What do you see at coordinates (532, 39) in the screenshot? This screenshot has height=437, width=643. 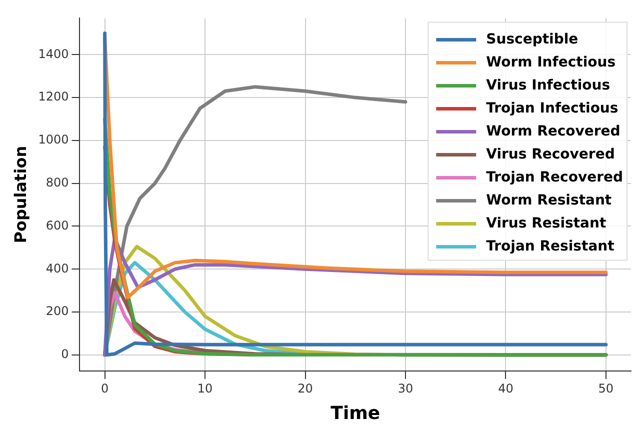 I see `legend-label: Susceptible` at bounding box center [532, 39].